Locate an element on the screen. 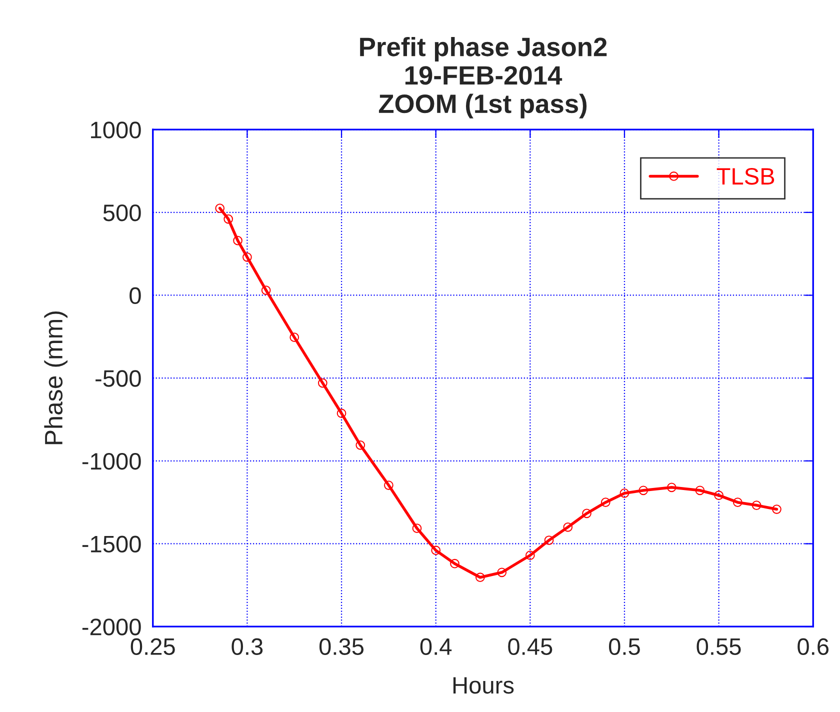 The height and width of the screenshot is (712, 840). x-tick-label: 0.3 is located at coordinates (247, 647).